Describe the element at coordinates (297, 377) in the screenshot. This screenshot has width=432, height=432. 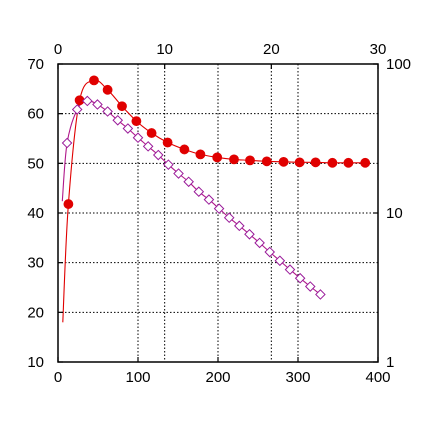
I see `tick-label-bottom: 300` at that location.